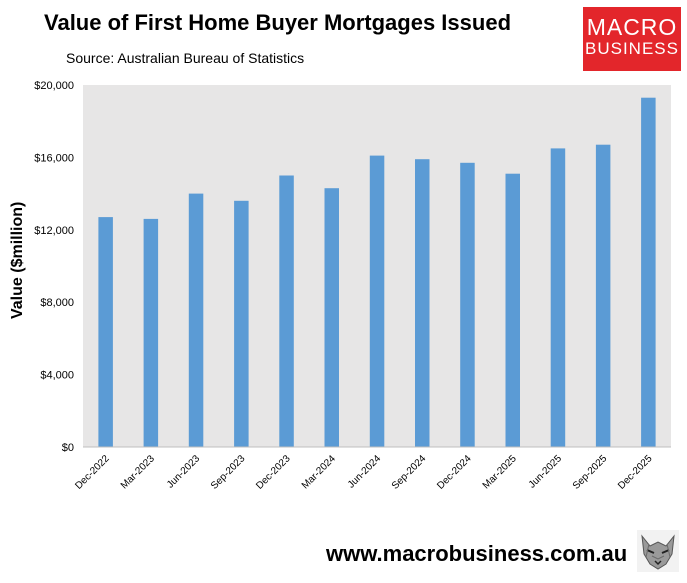 Image resolution: width=687 pixels, height=583 pixels. What do you see at coordinates (273, 472) in the screenshot?
I see `x-tick-label: Dec-2023` at bounding box center [273, 472].